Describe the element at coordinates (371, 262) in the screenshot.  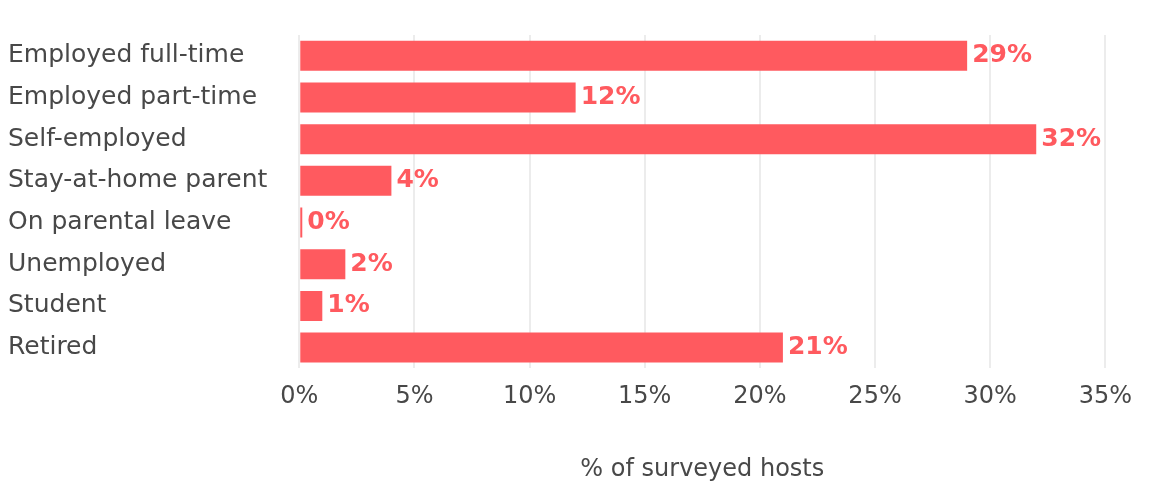
I see `data-label: 2%` at that location.